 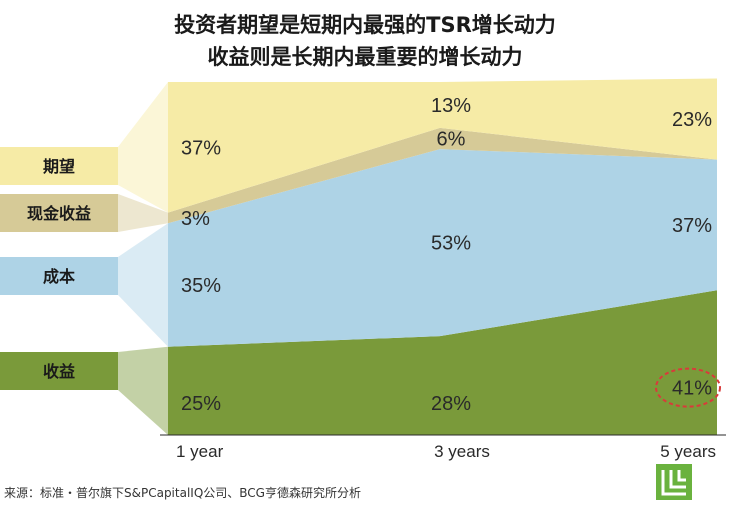 I want to click on chart-title-line1: 投资者期望是短期内最强的TSR增长动力, so click(x=365, y=25).